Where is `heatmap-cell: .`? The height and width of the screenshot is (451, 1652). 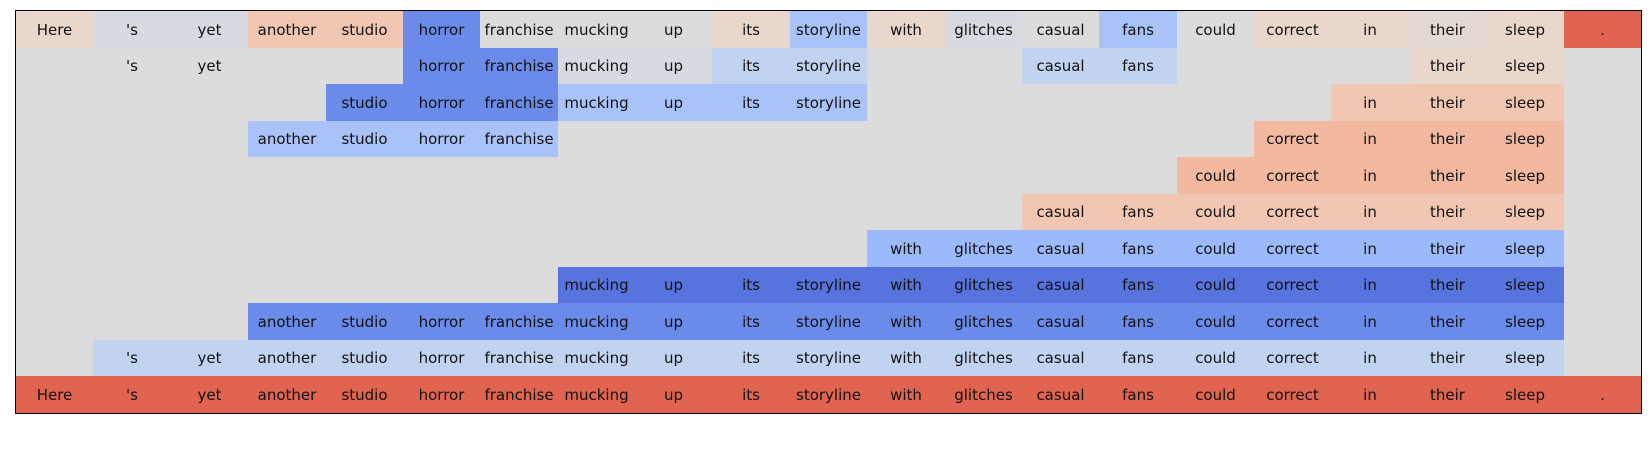 heatmap-cell: . is located at coordinates (1602, 29).